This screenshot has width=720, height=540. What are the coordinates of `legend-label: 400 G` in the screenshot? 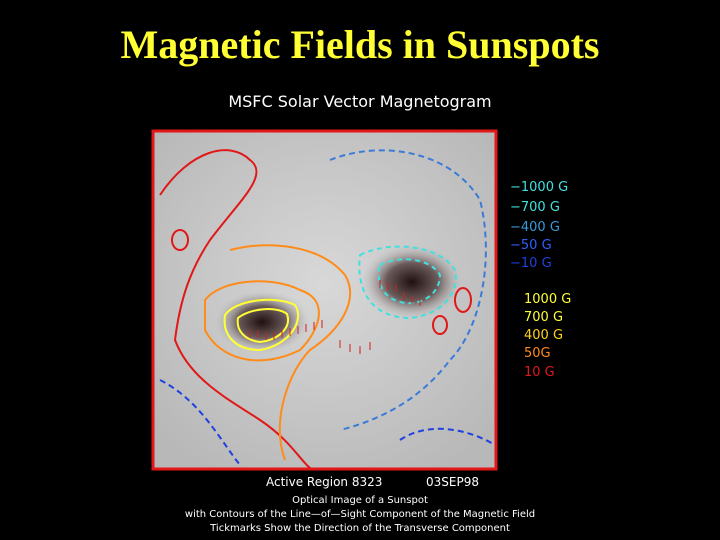 It's located at (543, 335).